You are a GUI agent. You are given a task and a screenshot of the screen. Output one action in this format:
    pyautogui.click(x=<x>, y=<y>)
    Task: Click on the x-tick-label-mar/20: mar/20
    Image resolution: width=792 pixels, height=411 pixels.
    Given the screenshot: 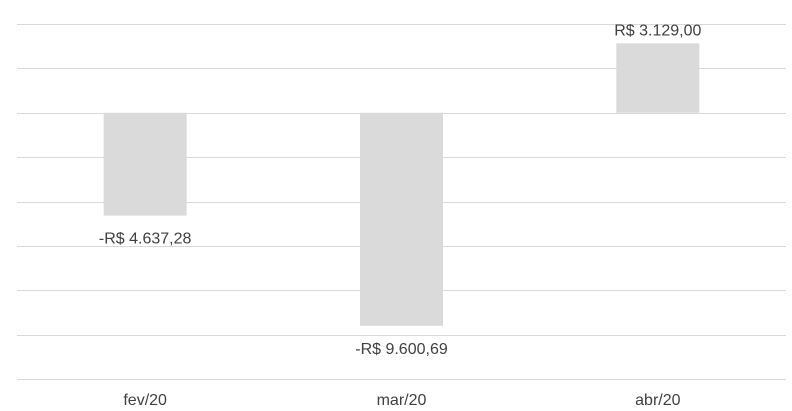 What is the action you would take?
    pyautogui.click(x=402, y=400)
    